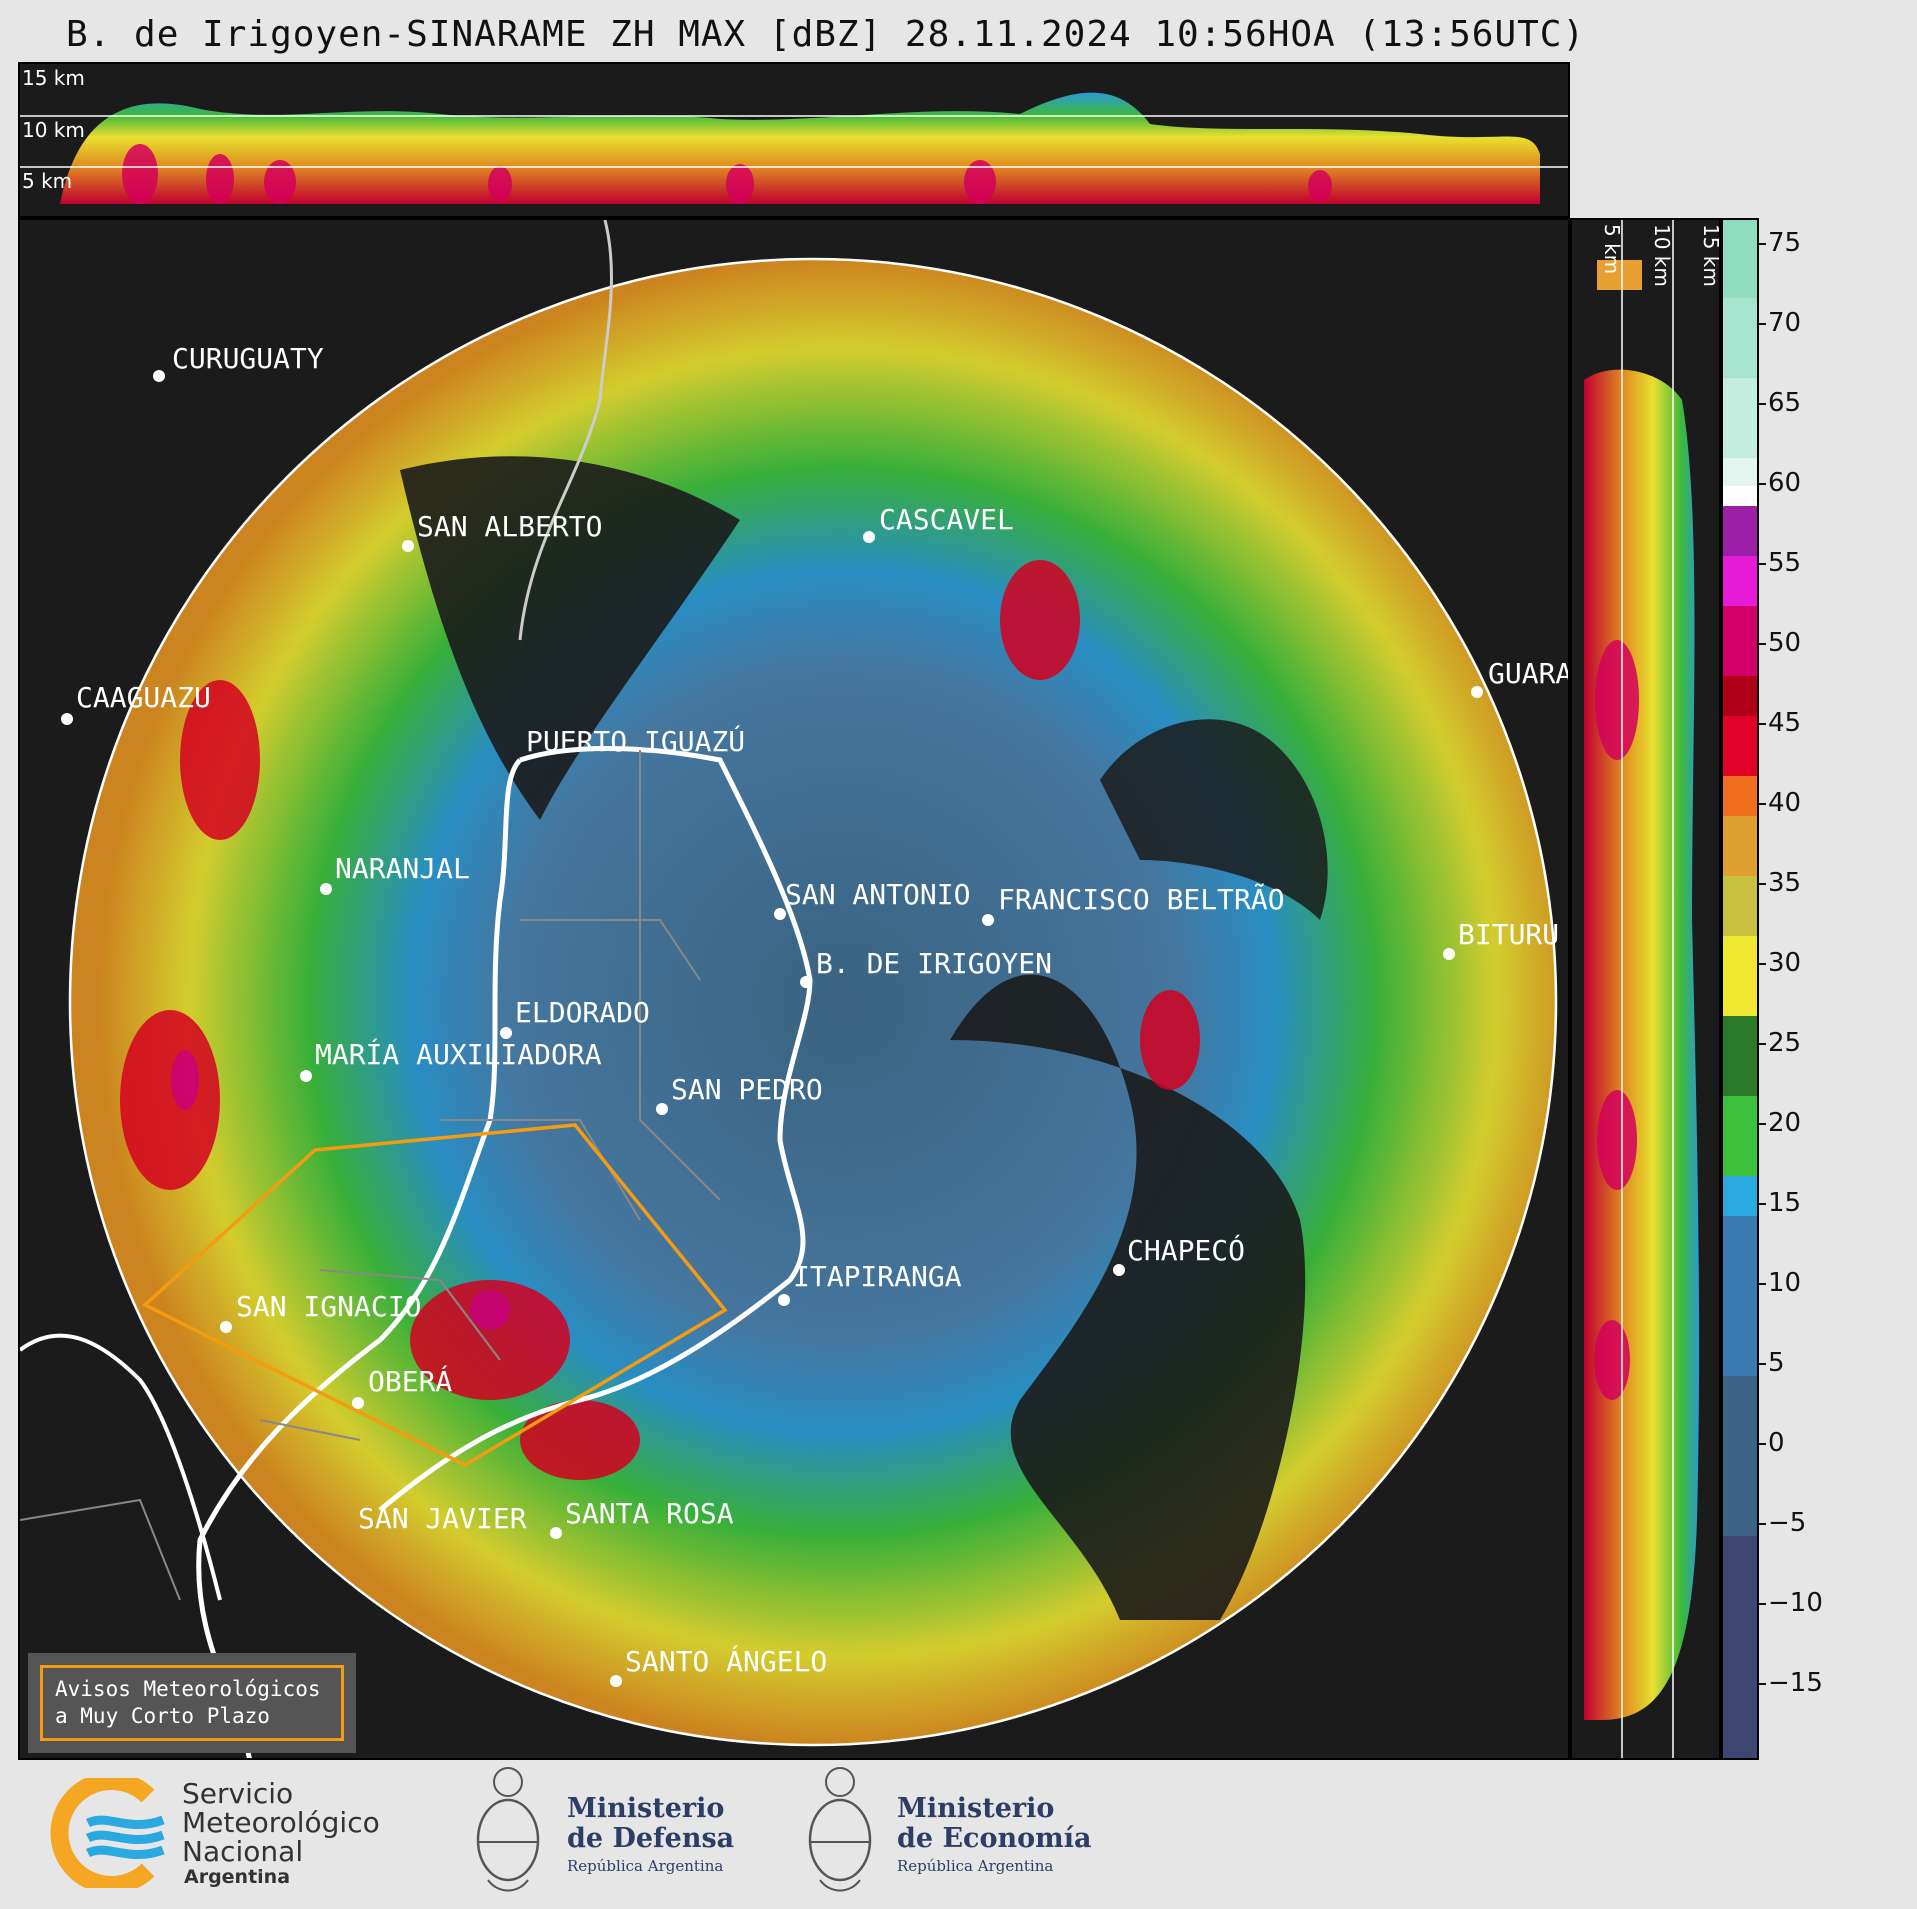 Image resolution: width=1917 pixels, height=1909 pixels. What do you see at coordinates (53, 130) in the screenshot?
I see `top-height-label-10: 10 km` at bounding box center [53, 130].